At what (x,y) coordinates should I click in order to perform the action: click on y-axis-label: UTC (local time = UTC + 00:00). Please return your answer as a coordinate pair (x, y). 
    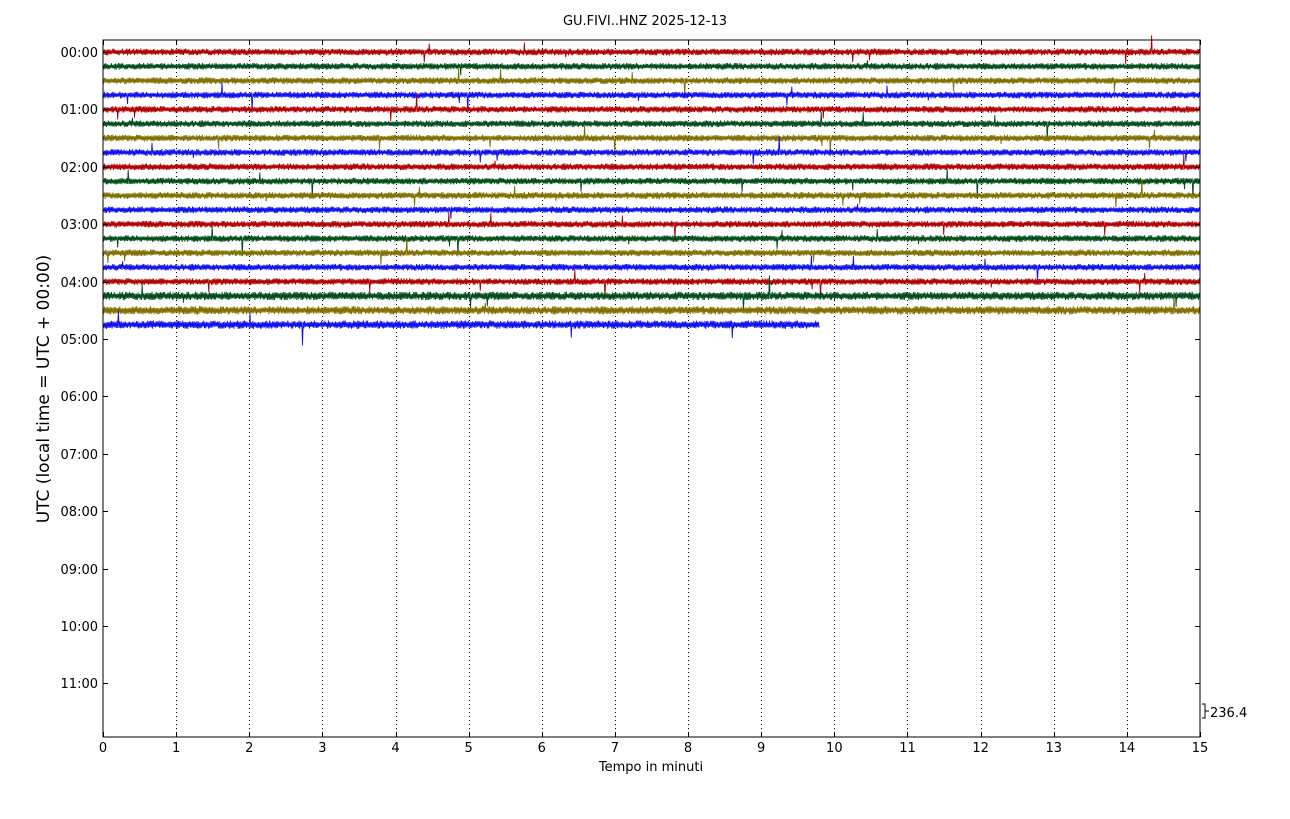
    Looking at the image, I should click on (44, 389).